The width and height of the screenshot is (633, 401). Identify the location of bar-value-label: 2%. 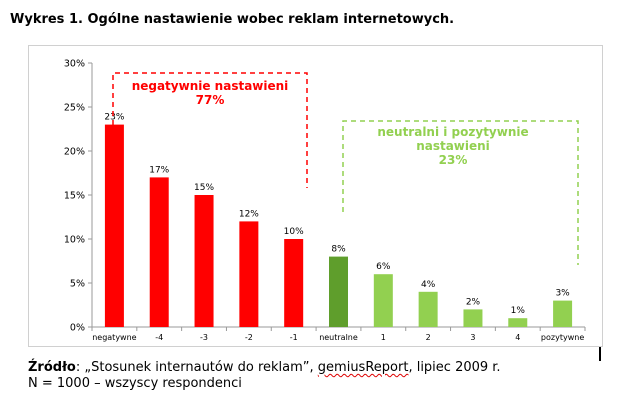
(473, 302).